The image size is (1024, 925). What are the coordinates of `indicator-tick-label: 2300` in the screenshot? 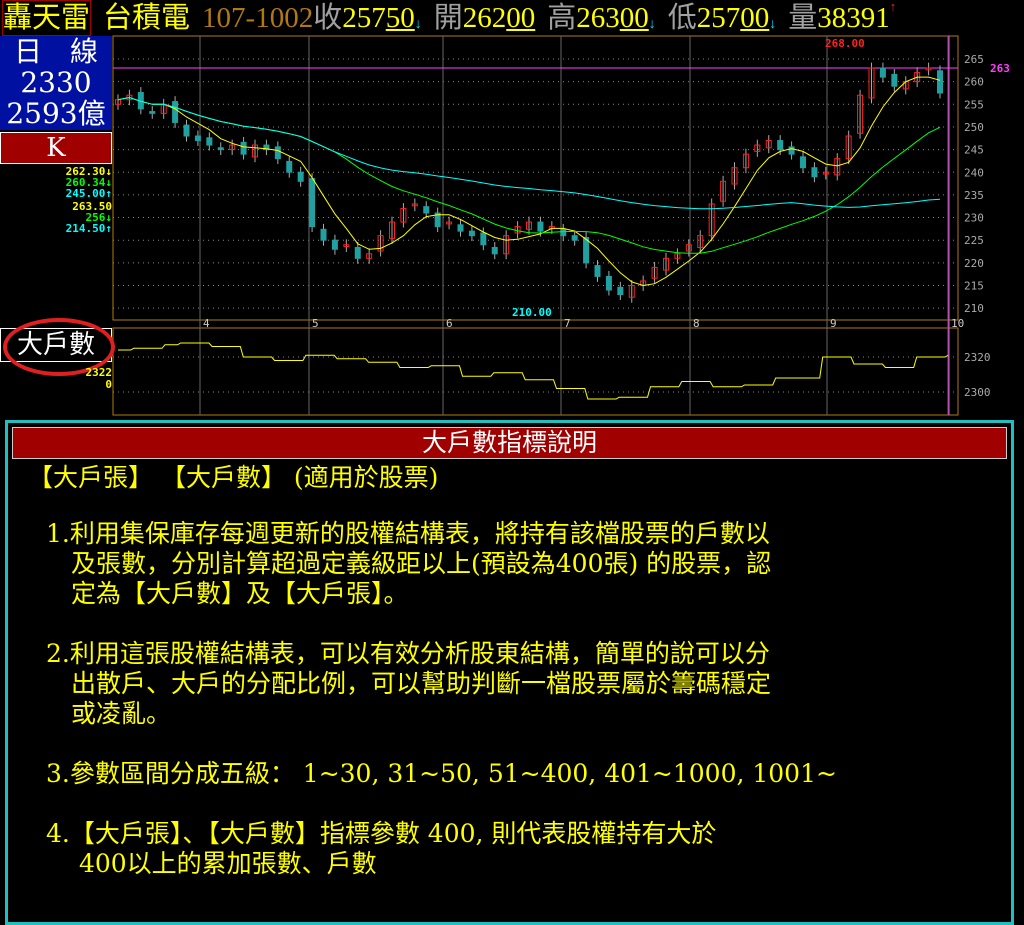 It's located at (977, 392).